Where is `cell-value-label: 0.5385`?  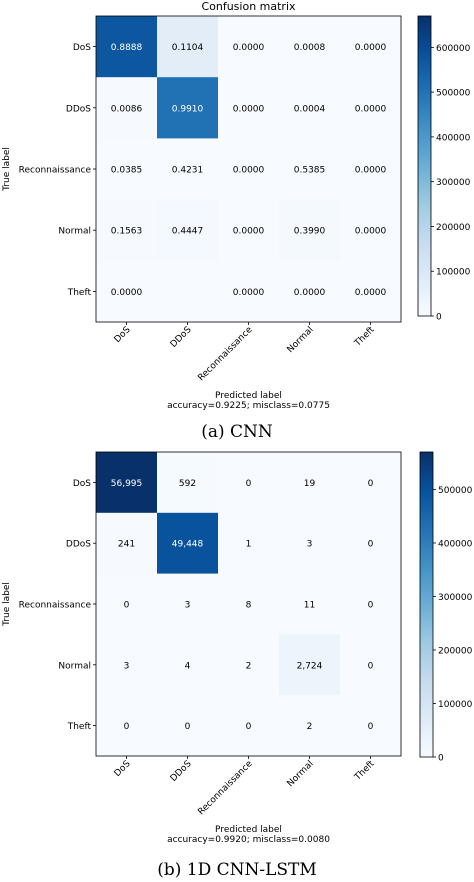
cell-value-label: 0.5385 is located at coordinates (310, 171).